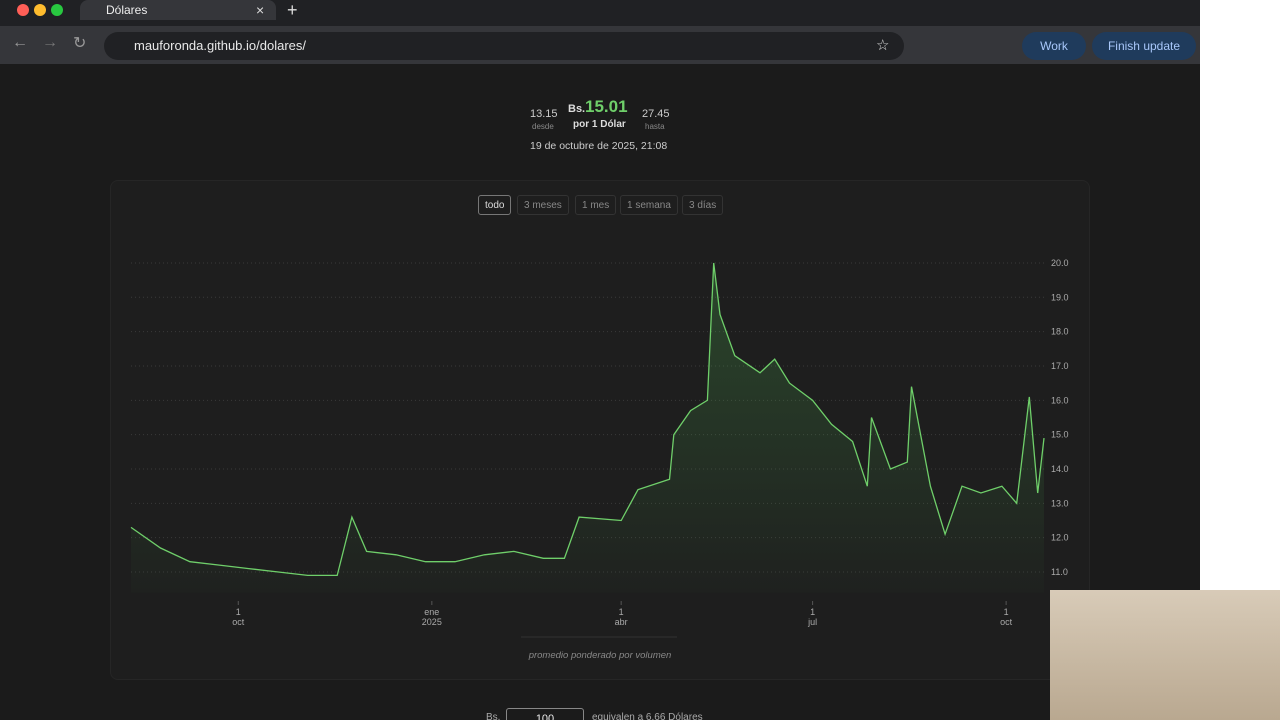 The height and width of the screenshot is (720, 1280). Describe the element at coordinates (50, 42) in the screenshot. I see `forward: →` at that location.